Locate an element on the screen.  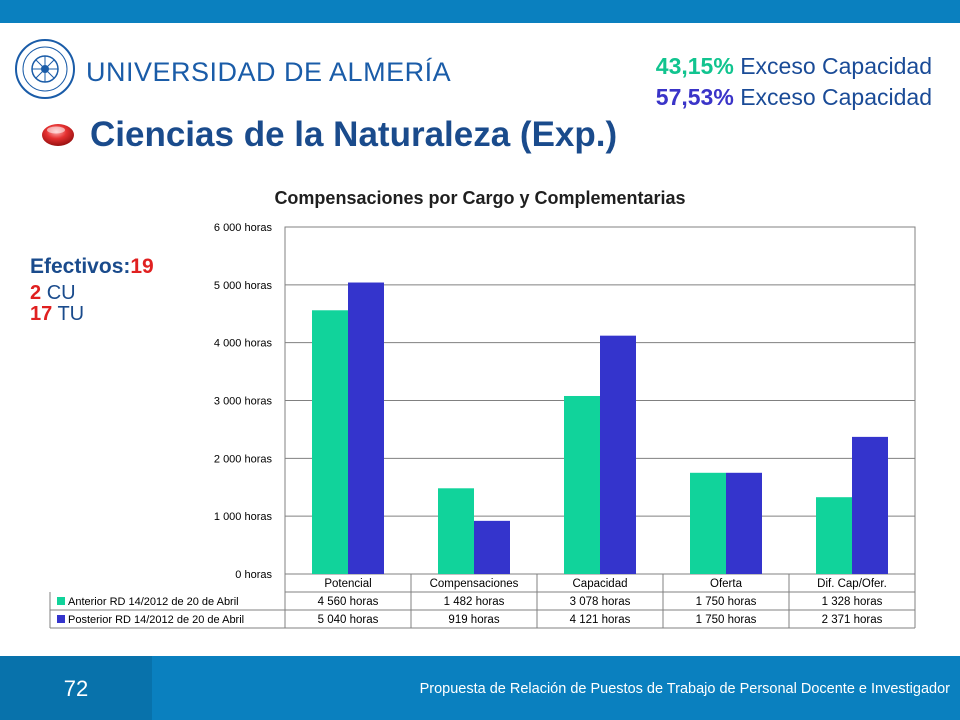
exceso-posterior-percent: 57,53% is located at coordinates (694, 97).